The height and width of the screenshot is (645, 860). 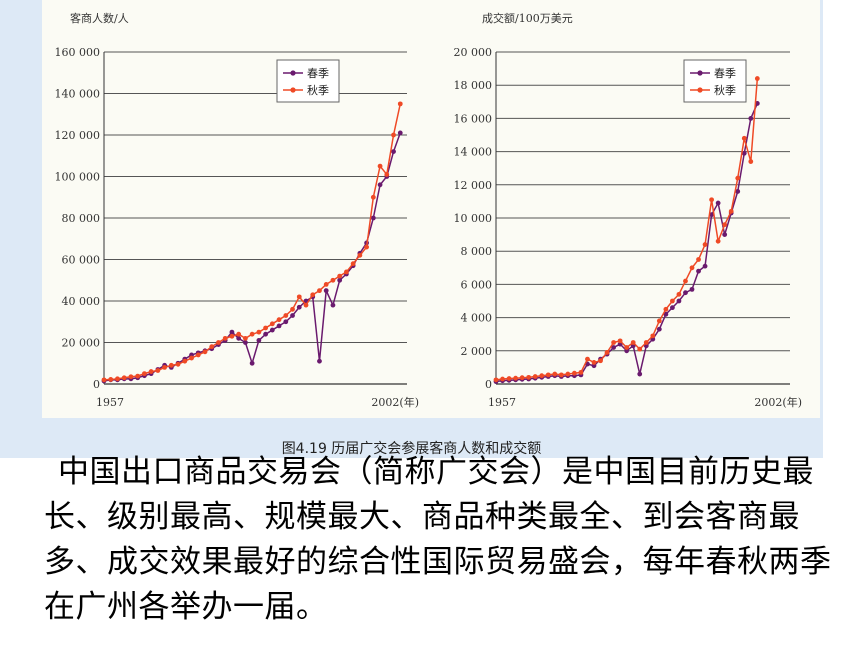 What do you see at coordinates (81, 218) in the screenshot?
I see `y-tick-label: 80 000` at bounding box center [81, 218].